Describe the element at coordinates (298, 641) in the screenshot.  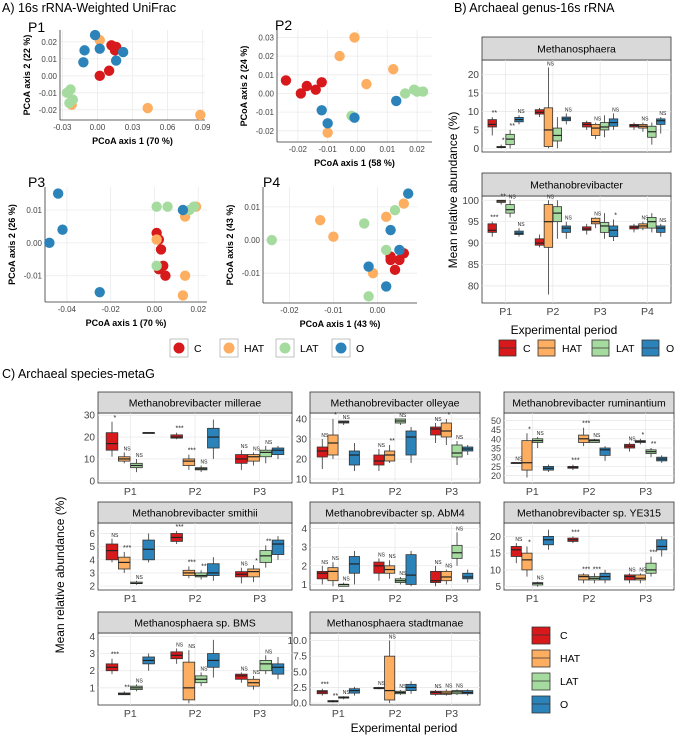
I see `y-tick-label: 10.0` at that location.